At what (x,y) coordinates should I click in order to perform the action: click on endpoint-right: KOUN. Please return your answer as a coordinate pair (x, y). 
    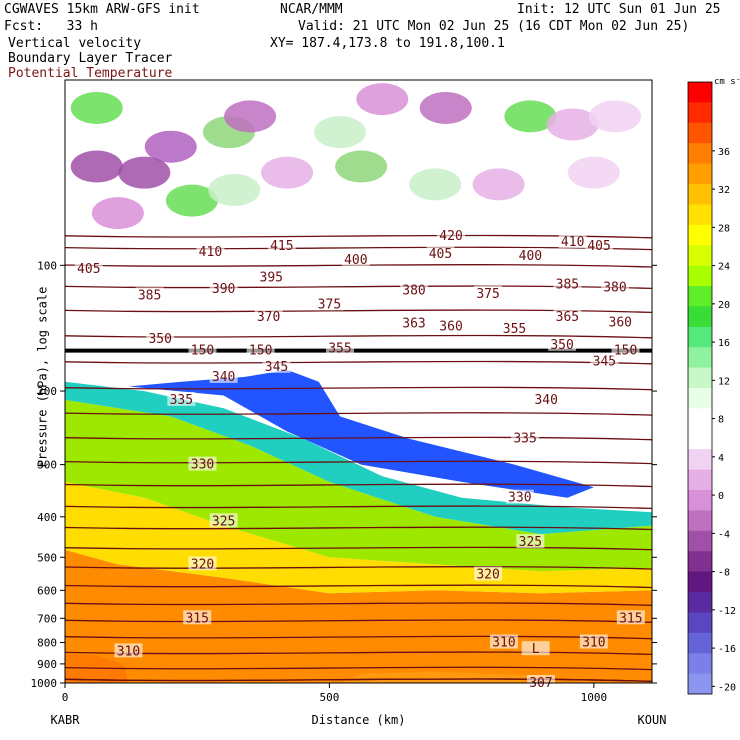
    Looking at the image, I should click on (652, 720).